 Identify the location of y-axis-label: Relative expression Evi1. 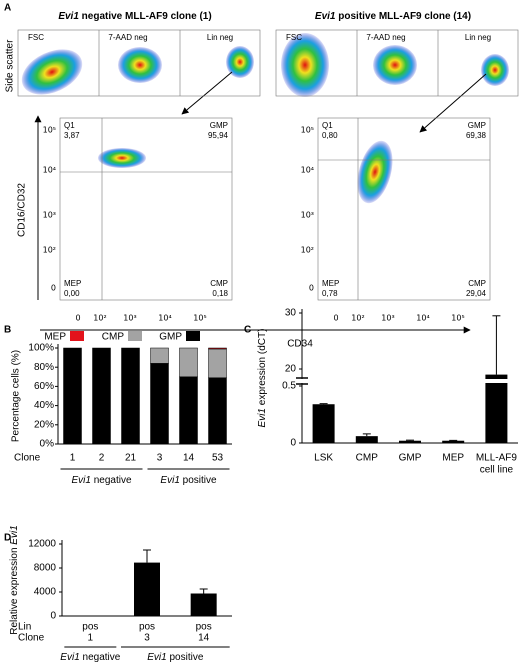
(14, 580).